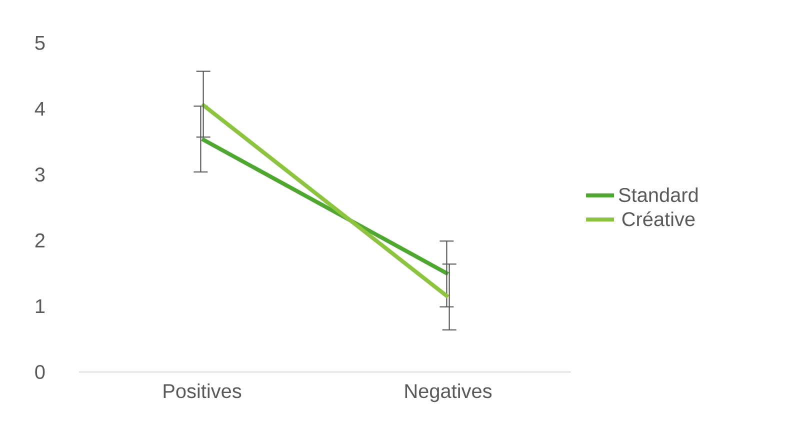  What do you see at coordinates (40, 306) in the screenshot?
I see `y-tick-label: 1` at bounding box center [40, 306].